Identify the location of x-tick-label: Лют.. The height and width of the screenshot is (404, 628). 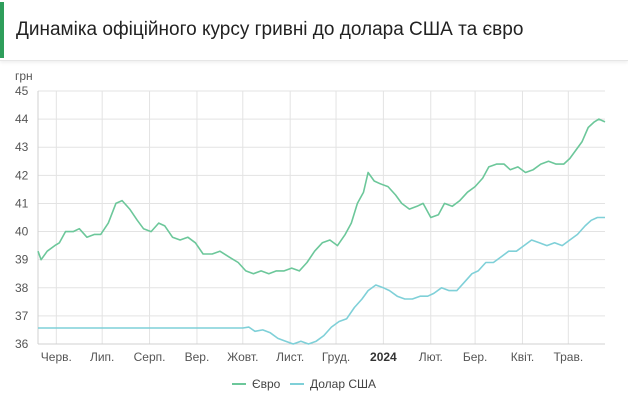
(431, 357).